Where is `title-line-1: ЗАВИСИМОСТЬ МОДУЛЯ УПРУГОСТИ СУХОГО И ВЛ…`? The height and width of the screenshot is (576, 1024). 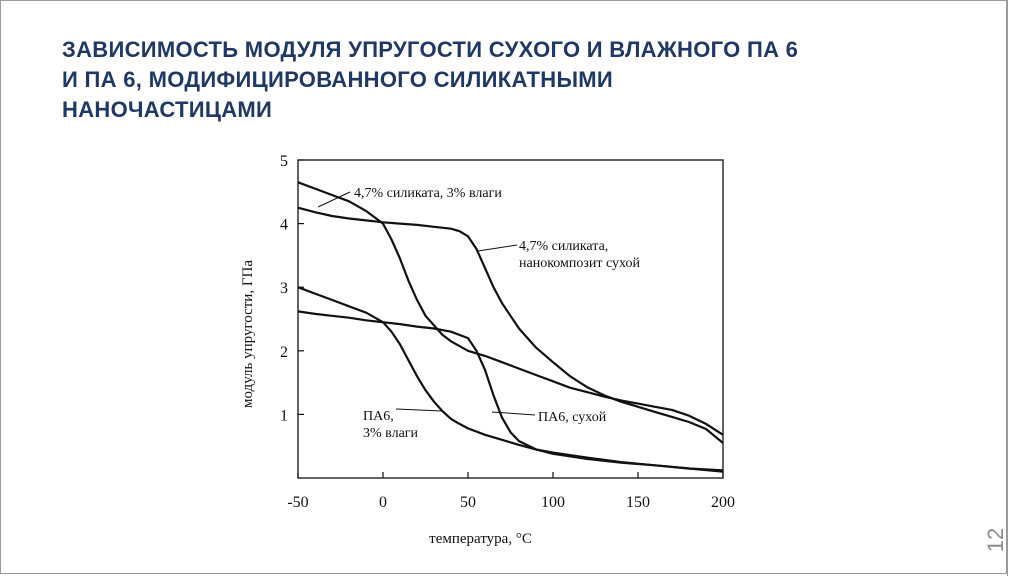 title-line-1: ЗАВИСИМОСТЬ МОДУЛЯ УПРУГОСТИ СУХОГО И ВЛ… is located at coordinates (430, 49).